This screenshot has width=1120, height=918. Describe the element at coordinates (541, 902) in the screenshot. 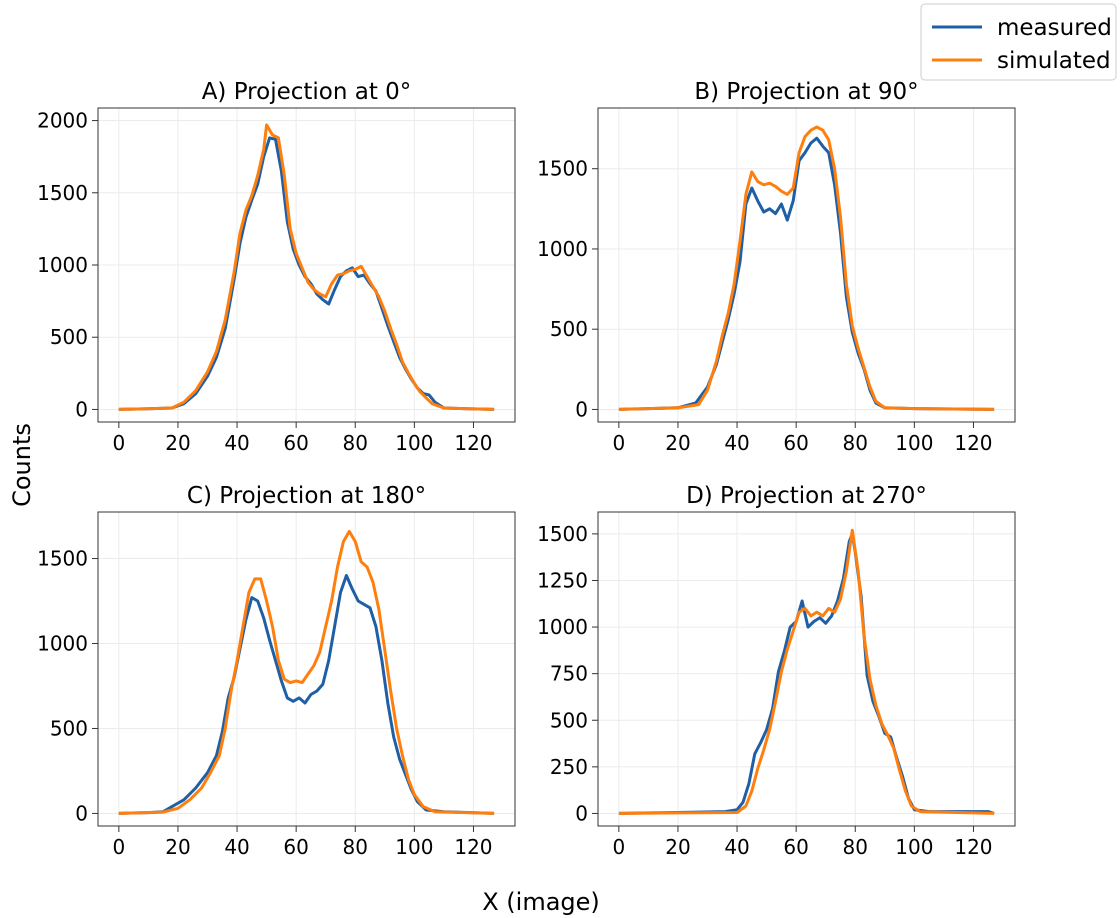

I see `x-axis-label: X (image)` at that location.